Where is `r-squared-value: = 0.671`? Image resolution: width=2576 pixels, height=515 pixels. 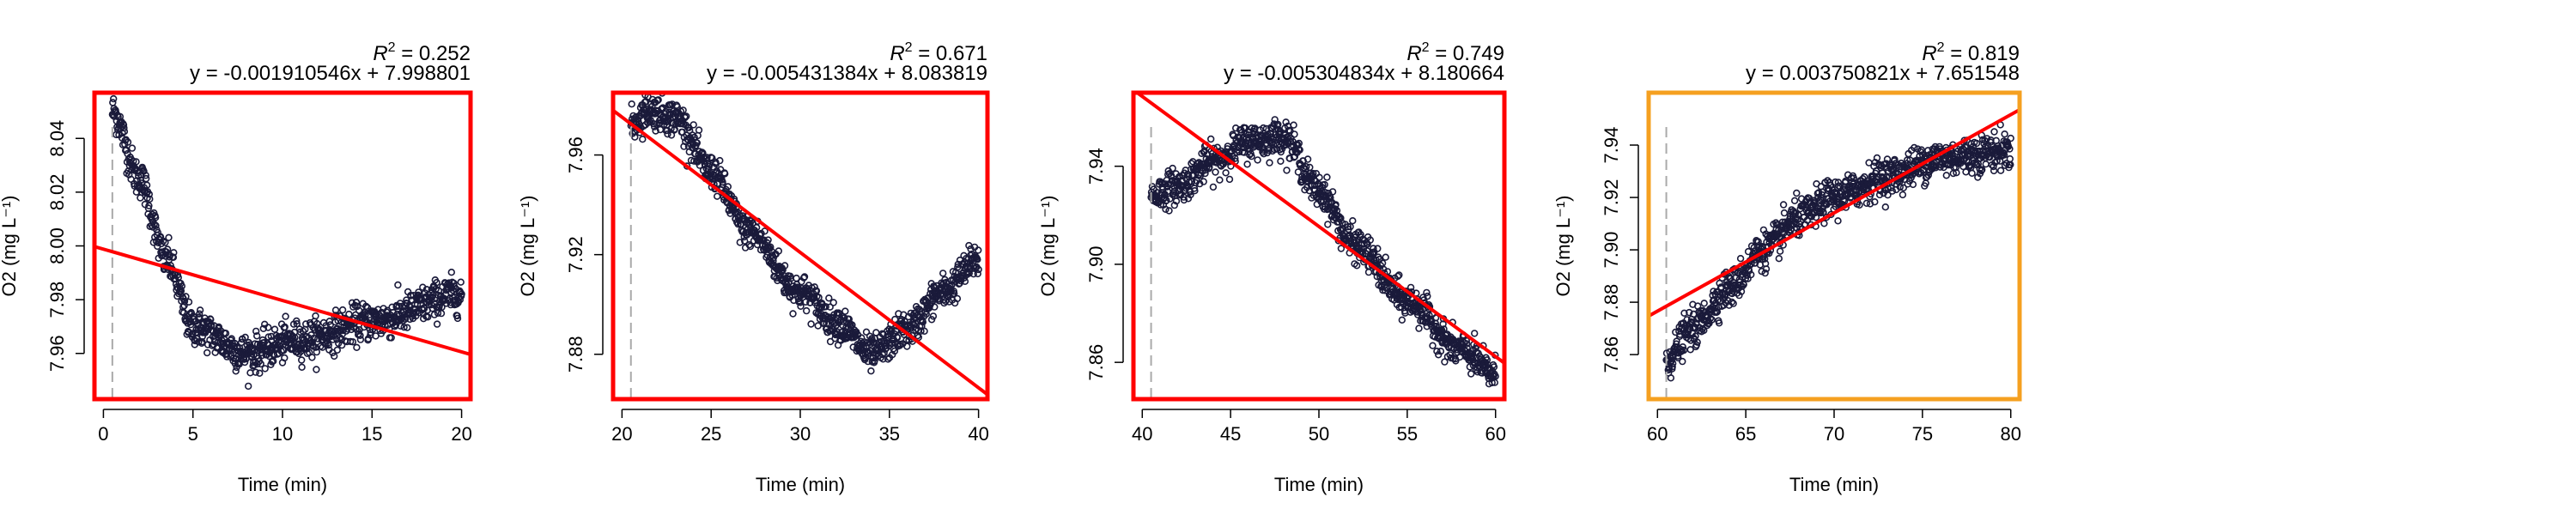
r-squared-value: = 0.671 is located at coordinates (950, 53).